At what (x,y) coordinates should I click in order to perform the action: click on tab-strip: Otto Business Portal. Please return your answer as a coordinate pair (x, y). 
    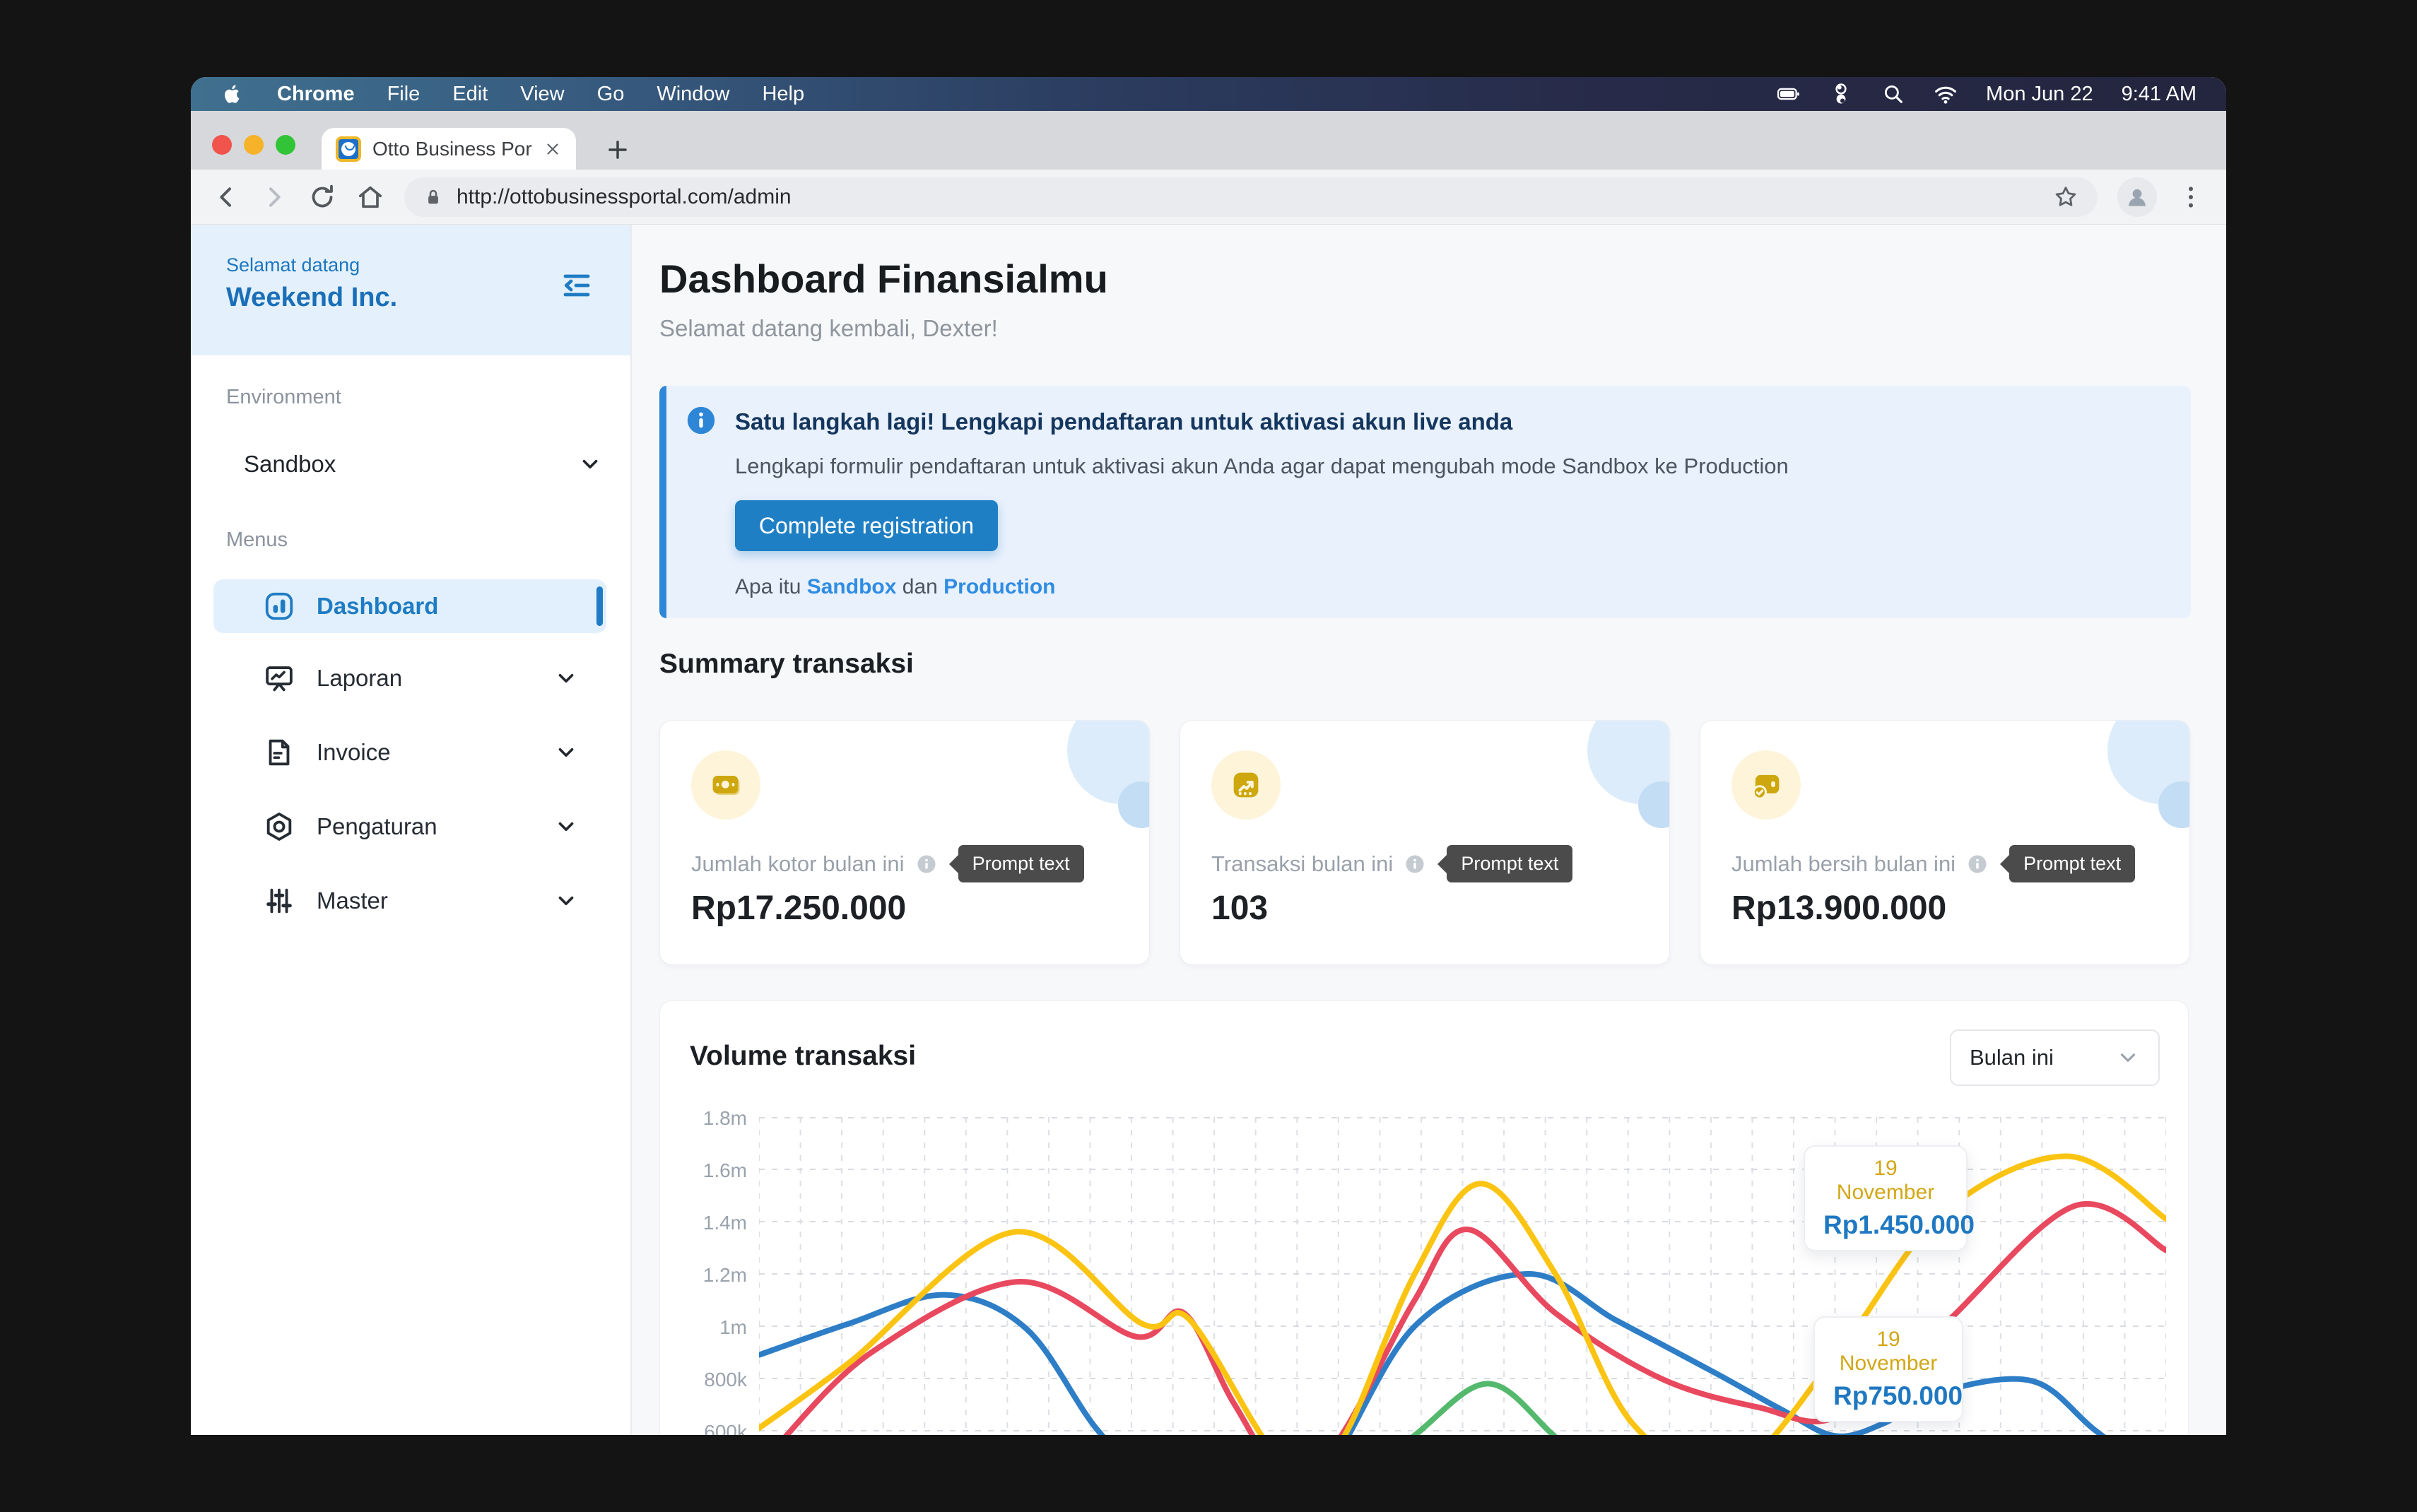
    Looking at the image, I should click on (1208, 140).